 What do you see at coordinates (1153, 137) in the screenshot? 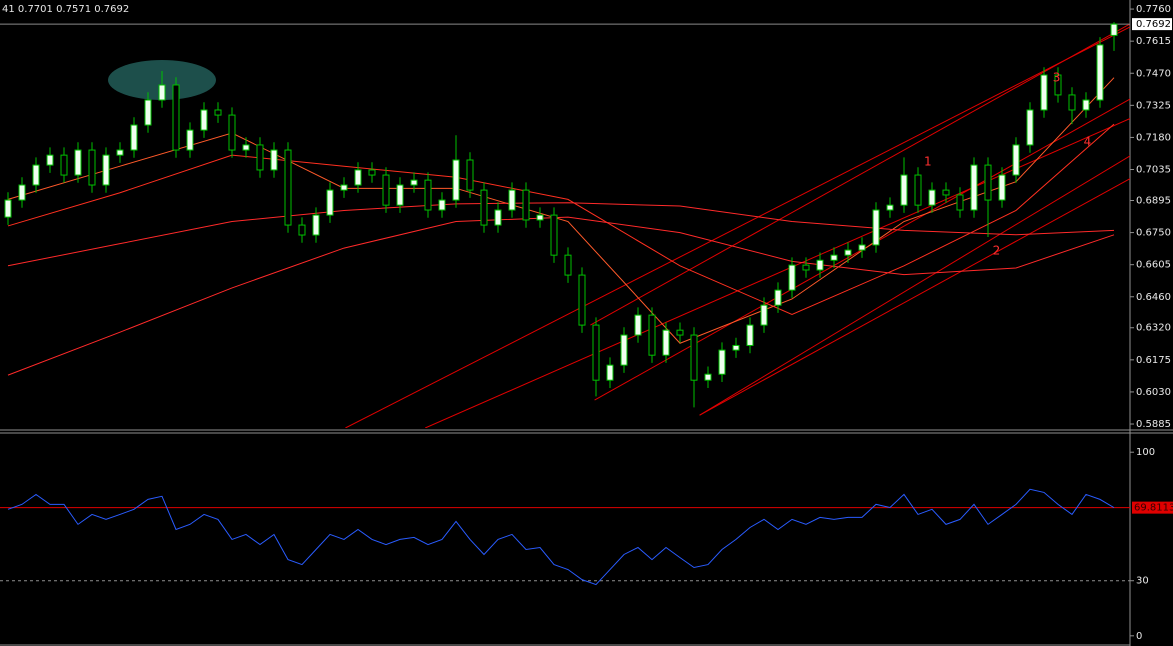
I see `y-tick-label: 0.7180` at bounding box center [1153, 137].